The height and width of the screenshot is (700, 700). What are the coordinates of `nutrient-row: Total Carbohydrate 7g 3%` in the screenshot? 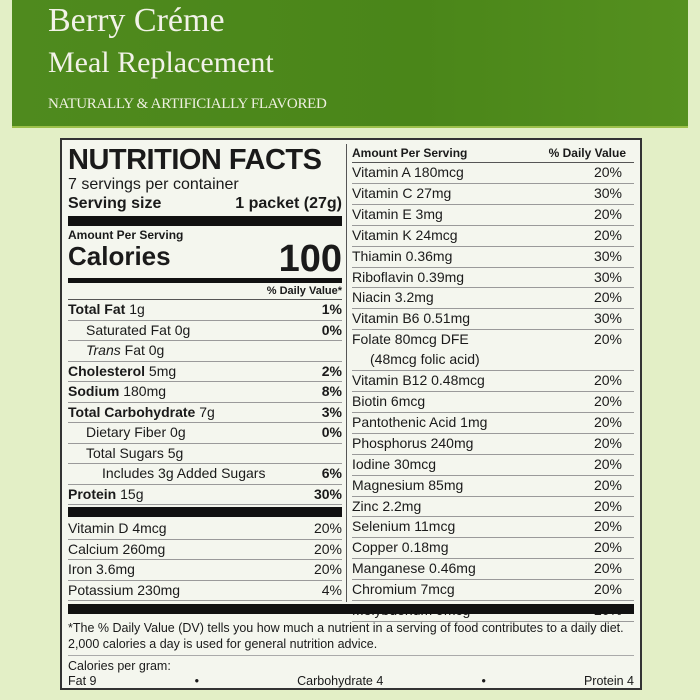 It's located at (205, 413).